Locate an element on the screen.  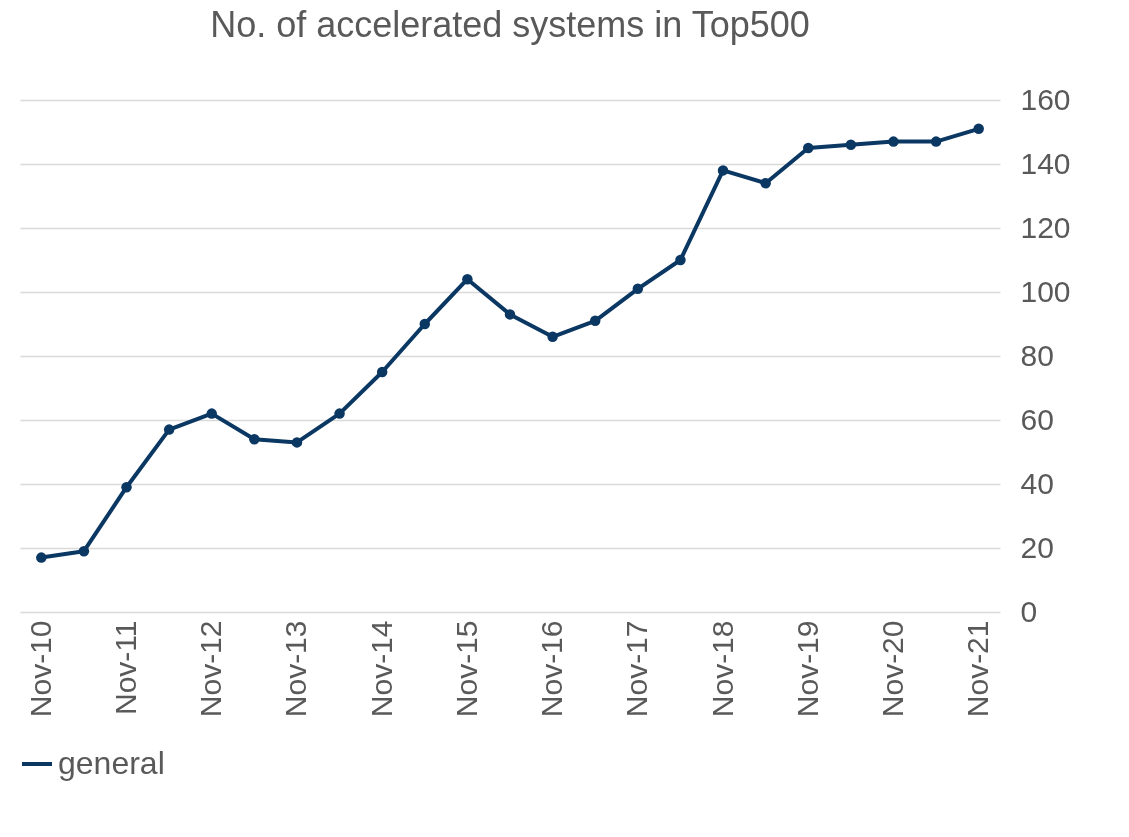
x-tick-label: Nov-14 is located at coordinates (381, 669).